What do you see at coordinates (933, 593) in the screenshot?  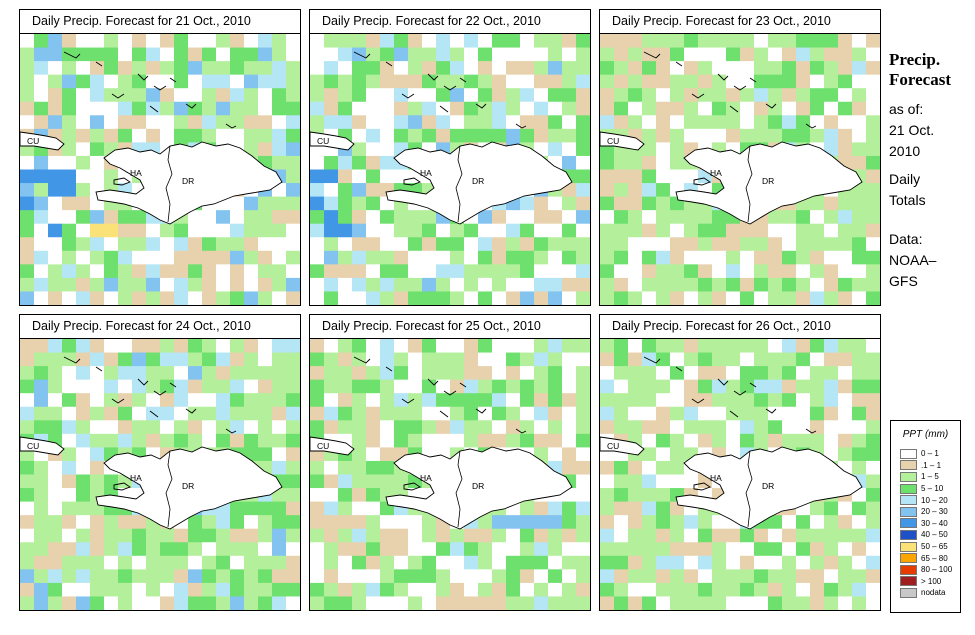 I see `legend-label: nodata` at bounding box center [933, 593].